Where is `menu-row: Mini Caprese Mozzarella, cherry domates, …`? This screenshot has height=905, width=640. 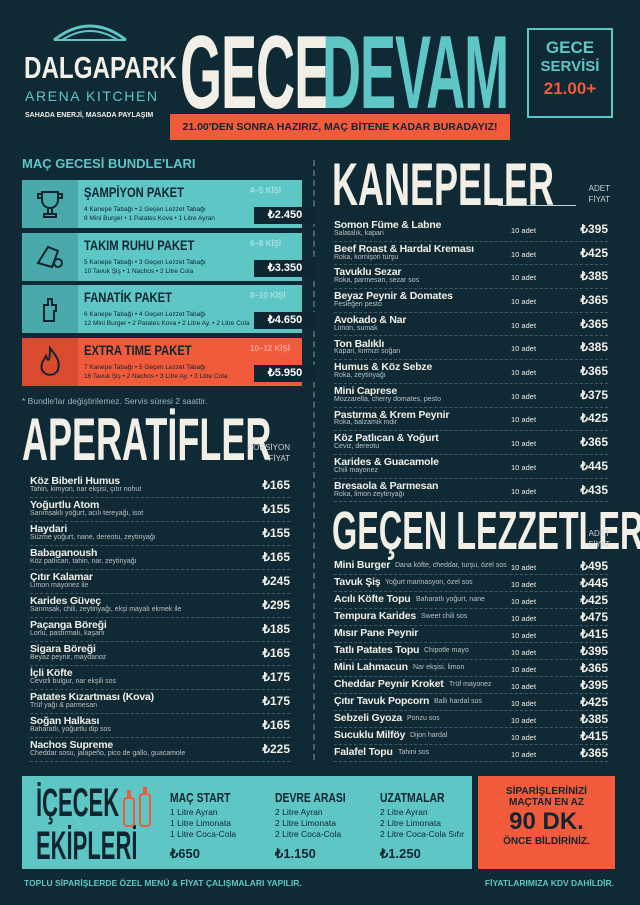 menu-row: Mini Caprese Mozzarella, cherry domates, … is located at coordinates (471, 396).